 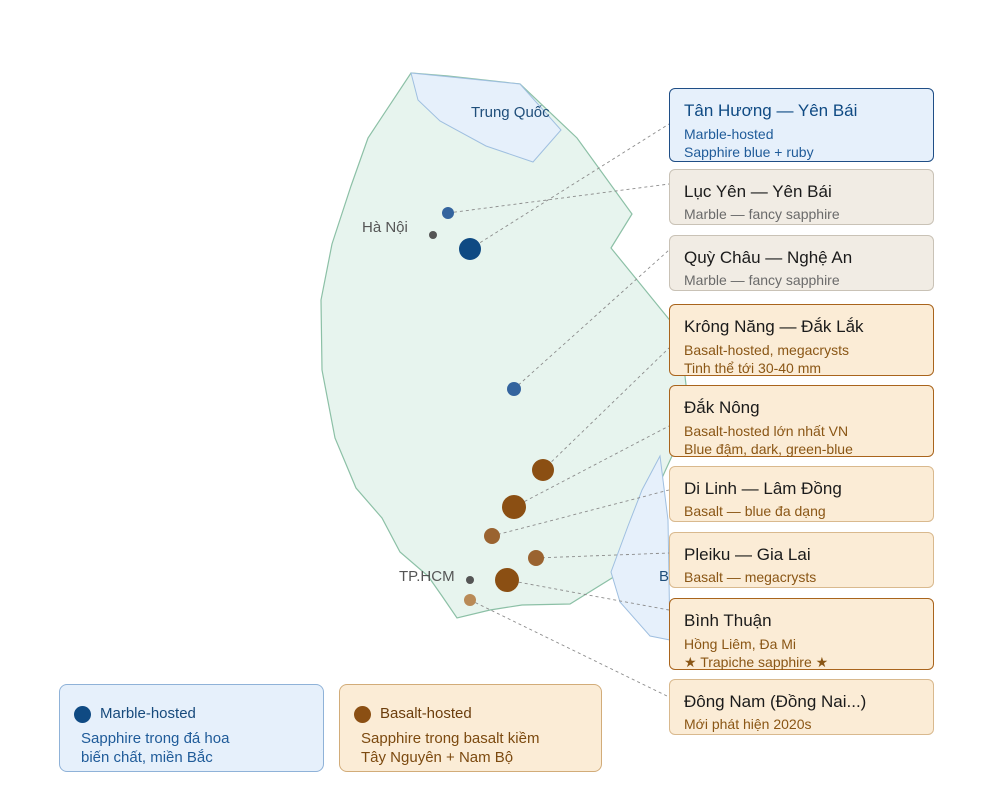 I want to click on site-desc: Marble-hosted, so click(x=729, y=134).